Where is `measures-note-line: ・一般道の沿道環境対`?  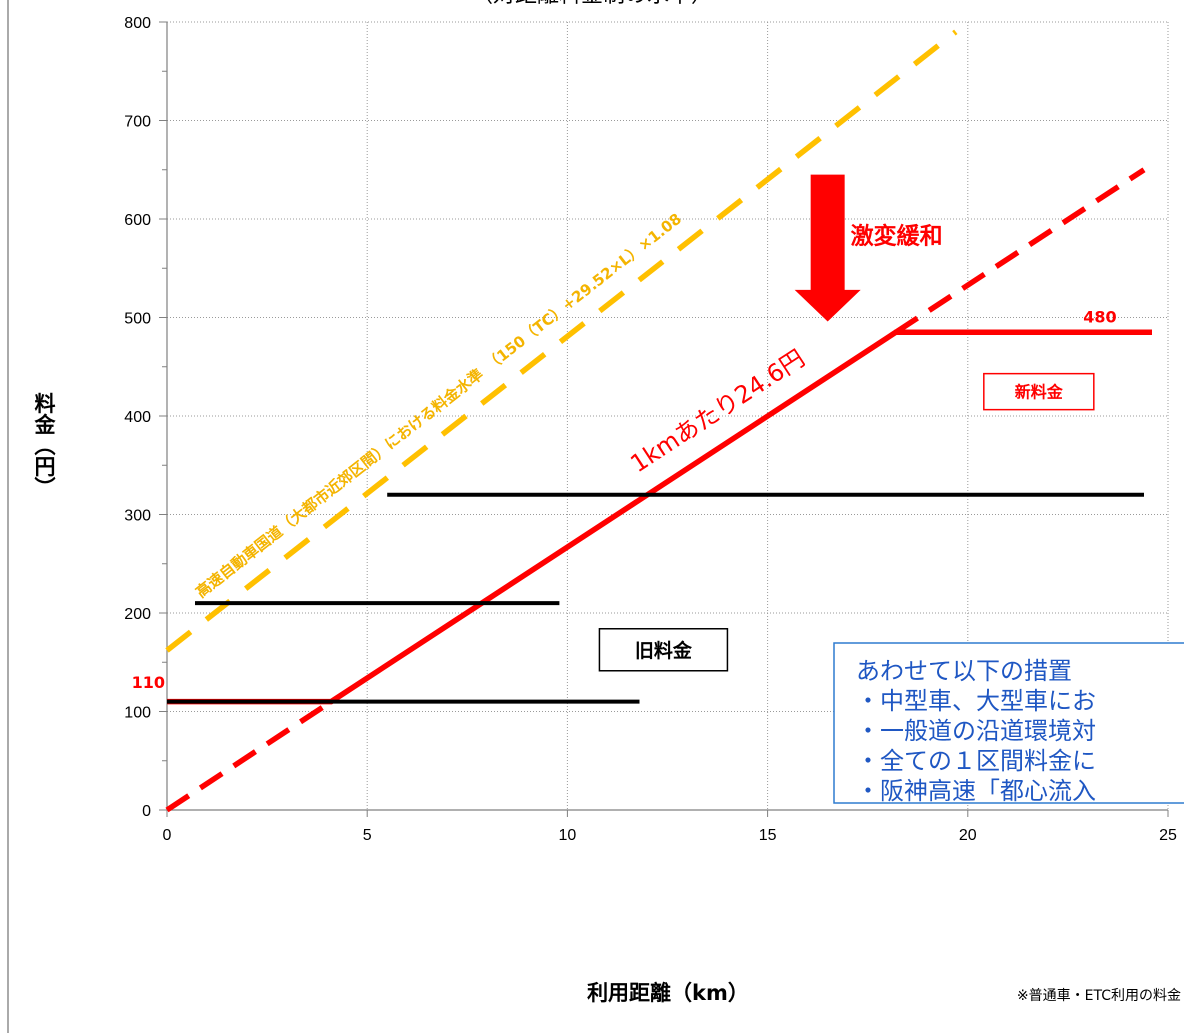 measures-note-line: ・一般道の沿道環境対 is located at coordinates (976, 731).